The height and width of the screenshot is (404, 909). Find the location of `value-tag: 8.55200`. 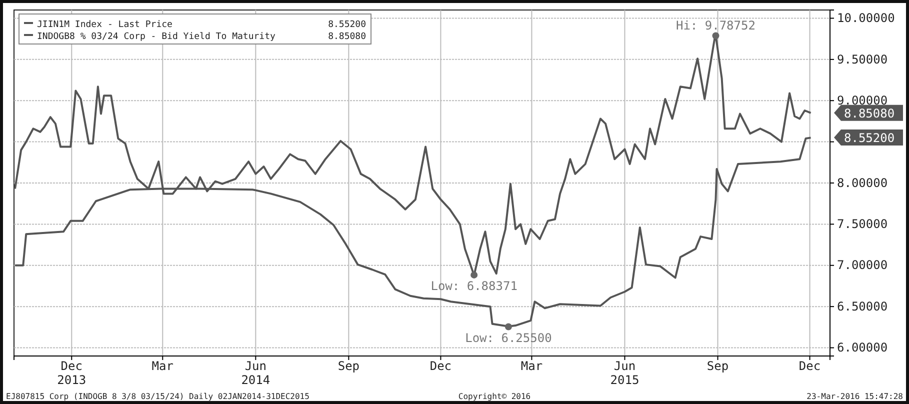

value-tag: 8.55200 is located at coordinates (868, 138).